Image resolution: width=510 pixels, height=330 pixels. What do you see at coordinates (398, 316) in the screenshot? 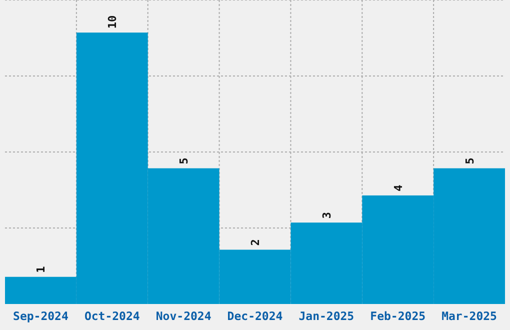
I see `x-tick-label: Feb-2025` at bounding box center [398, 316].